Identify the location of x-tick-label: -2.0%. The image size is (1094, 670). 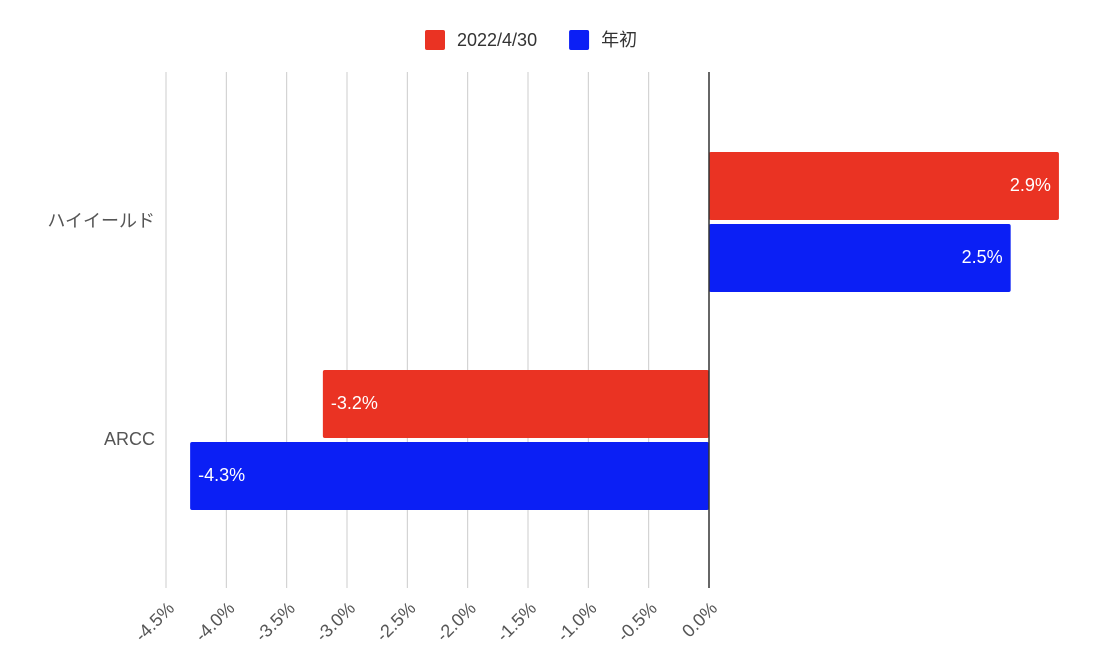
(455, 621).